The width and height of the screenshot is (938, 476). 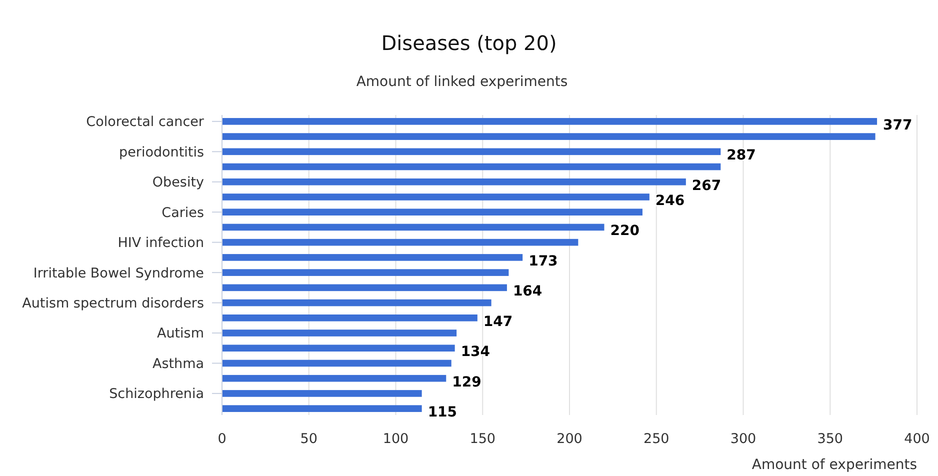 I want to click on x-tick-label: 150, so click(x=483, y=439).